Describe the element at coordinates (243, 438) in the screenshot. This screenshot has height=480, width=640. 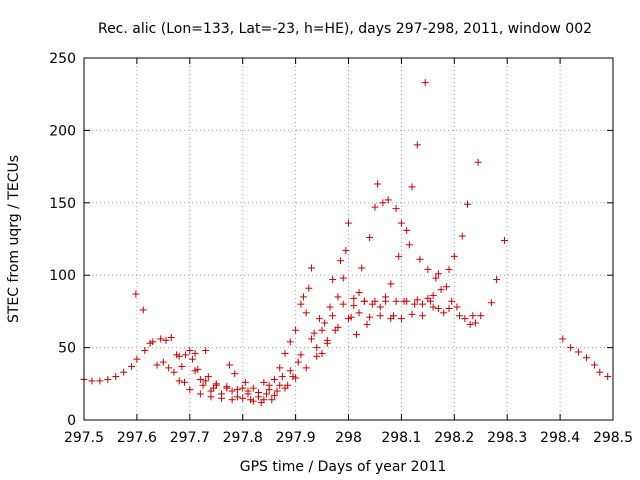
I see `x-tick-label: 297.8` at that location.